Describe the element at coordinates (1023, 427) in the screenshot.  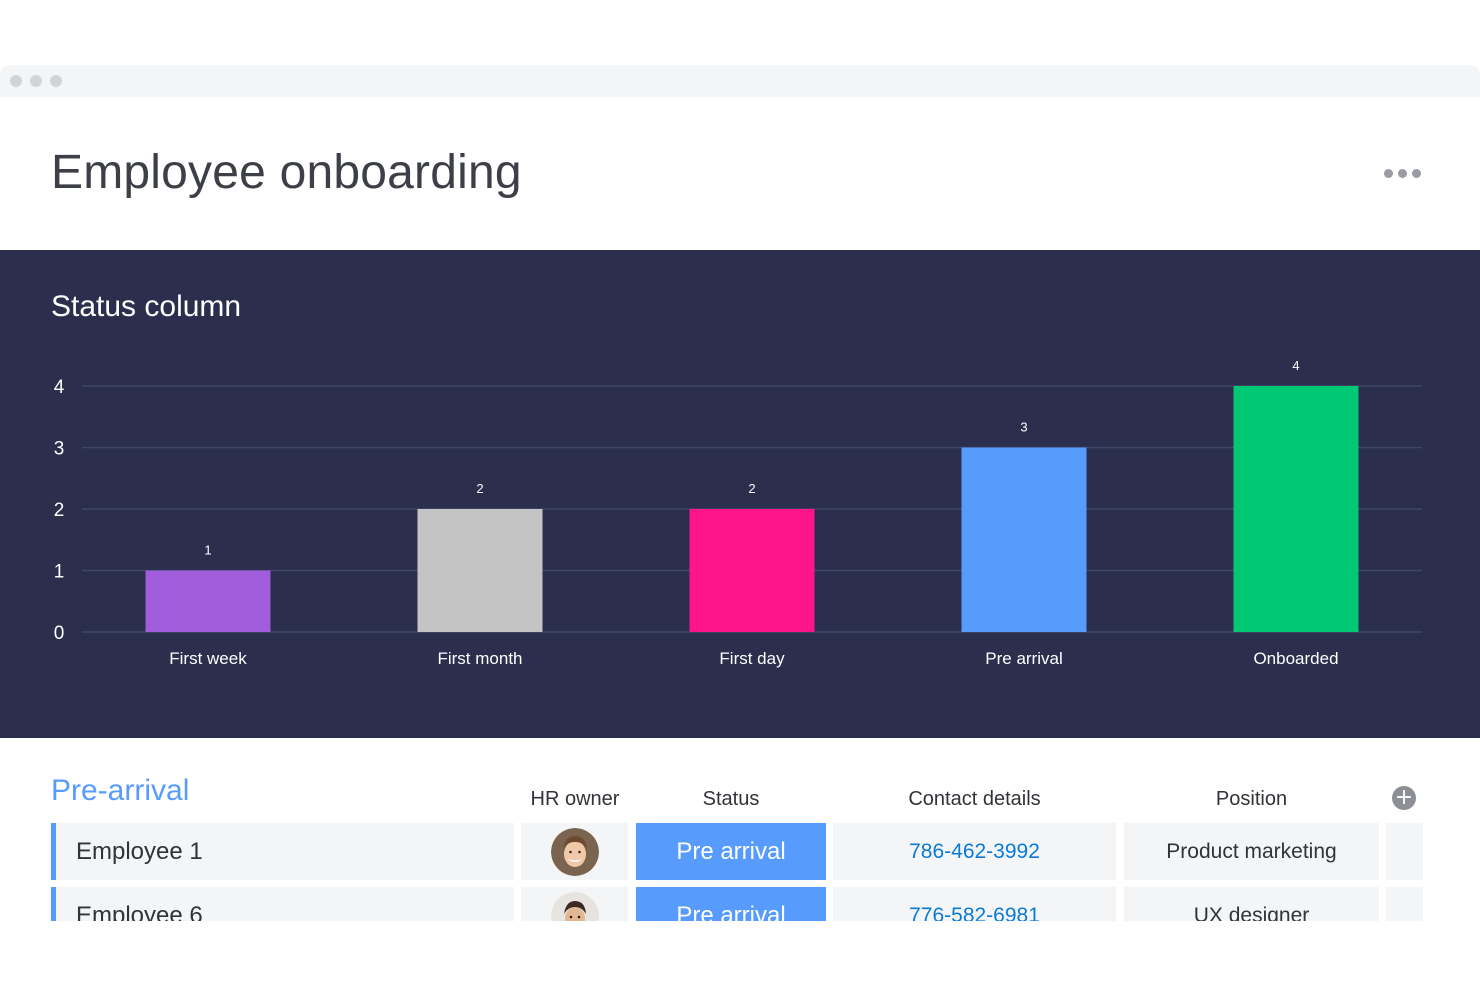
I see `data-label: 3` at that location.